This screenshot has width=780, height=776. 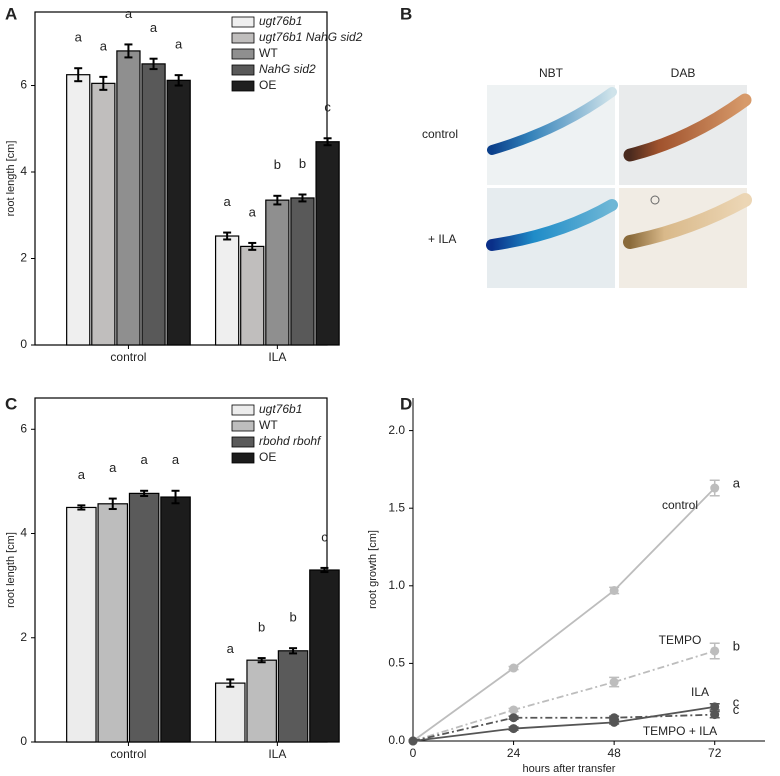 I want to click on column-label: NBT, so click(x=551, y=73).